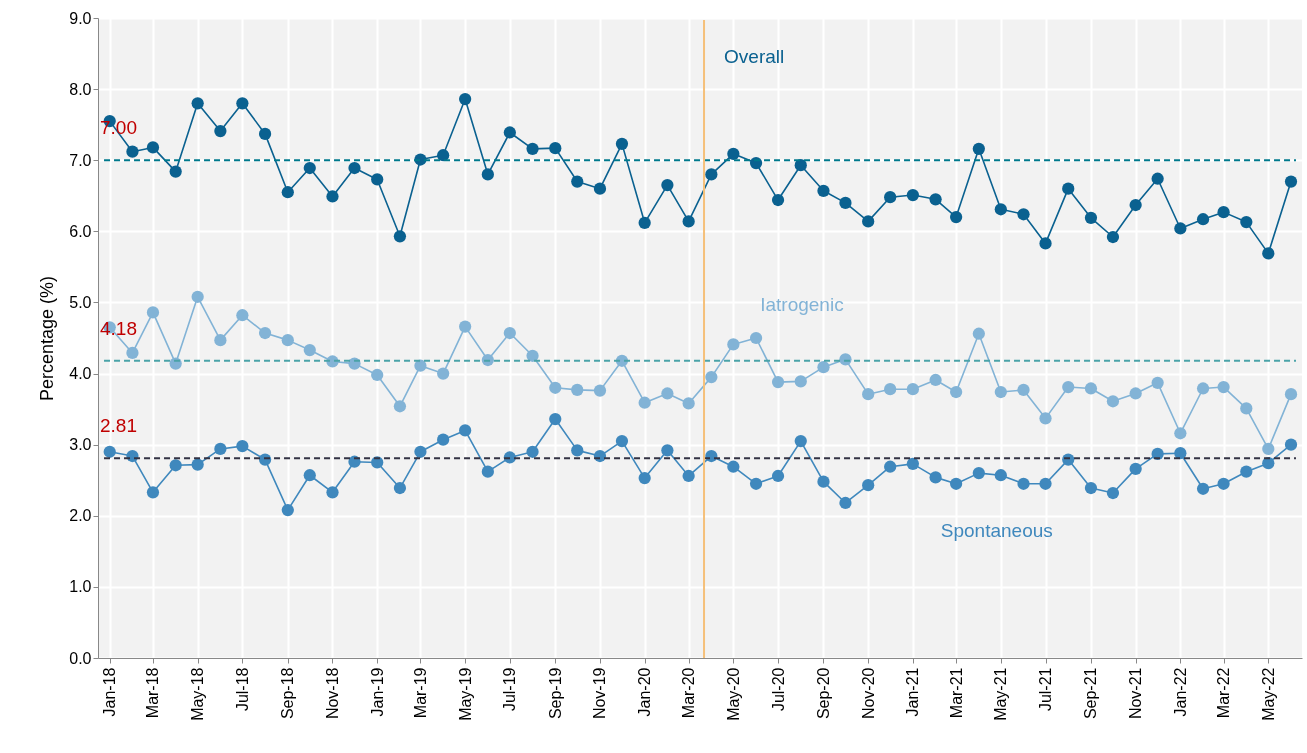 The width and height of the screenshot is (1307, 753). I want to click on y-tick-label: 7.0, so click(80, 160).